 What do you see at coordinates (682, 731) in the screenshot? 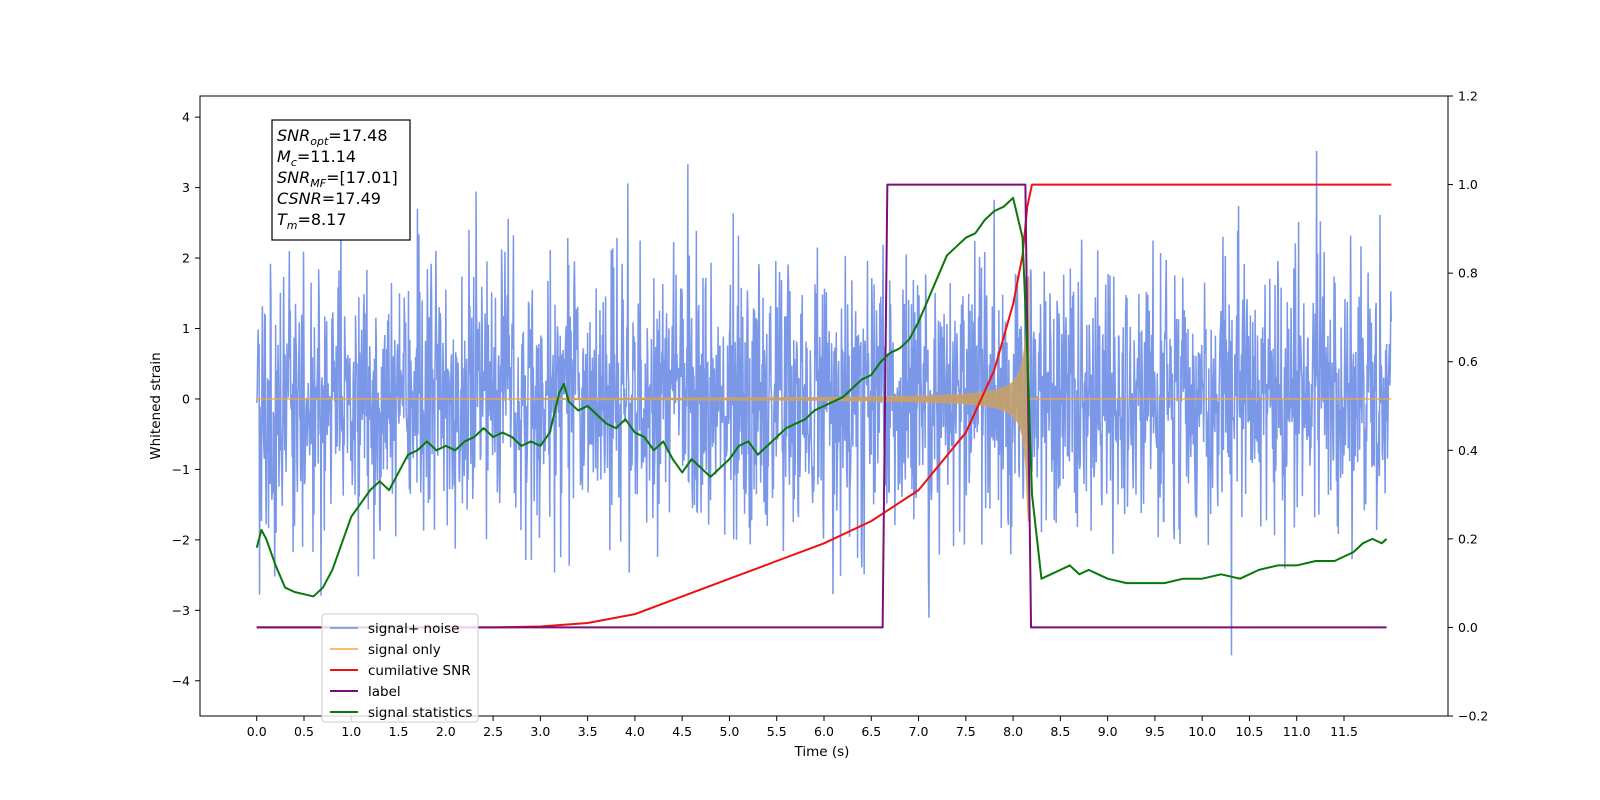
I see `x-tick-label: 4.5` at bounding box center [682, 731].